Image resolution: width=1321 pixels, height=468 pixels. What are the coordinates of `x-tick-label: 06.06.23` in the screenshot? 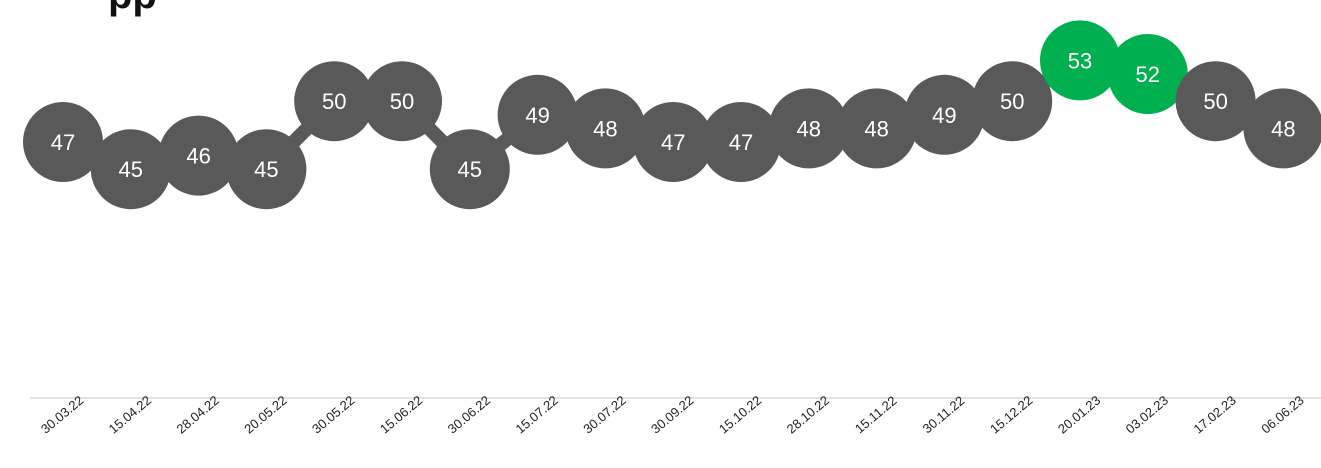 It's located at (1282, 415).